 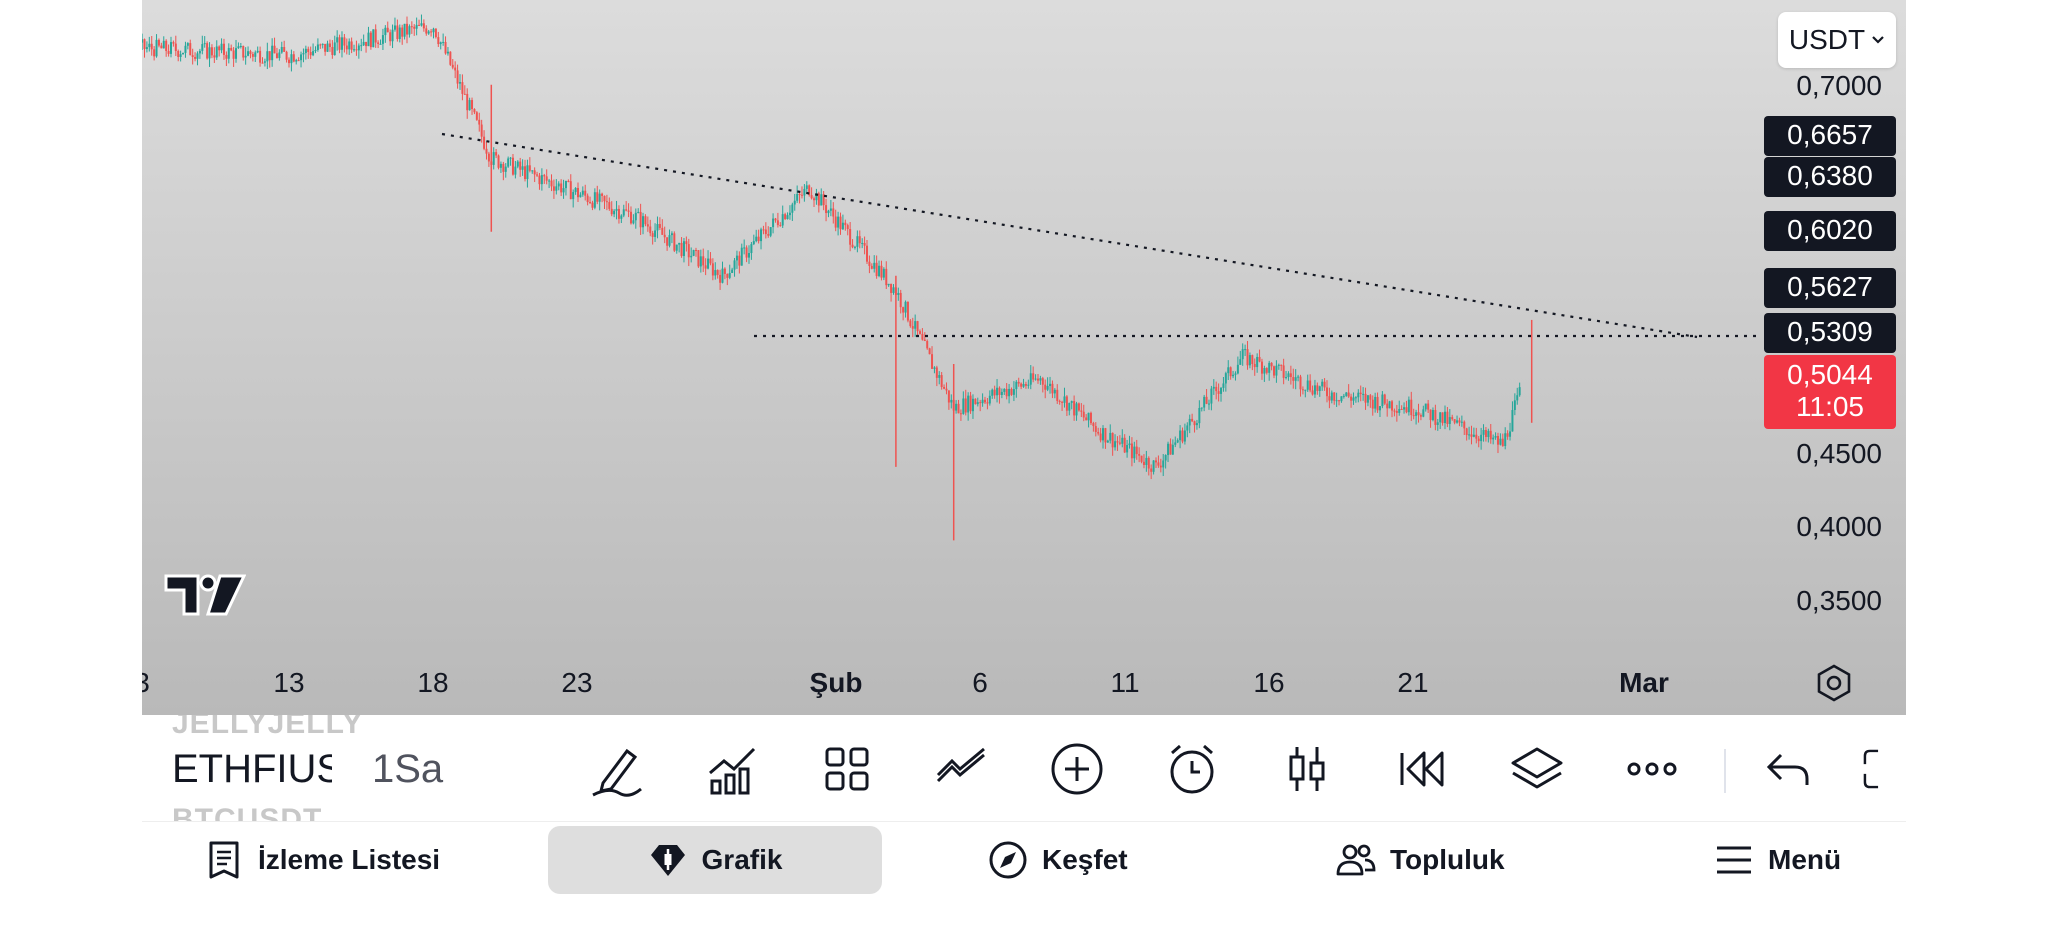 I want to click on replay-button, so click(x=1422, y=769).